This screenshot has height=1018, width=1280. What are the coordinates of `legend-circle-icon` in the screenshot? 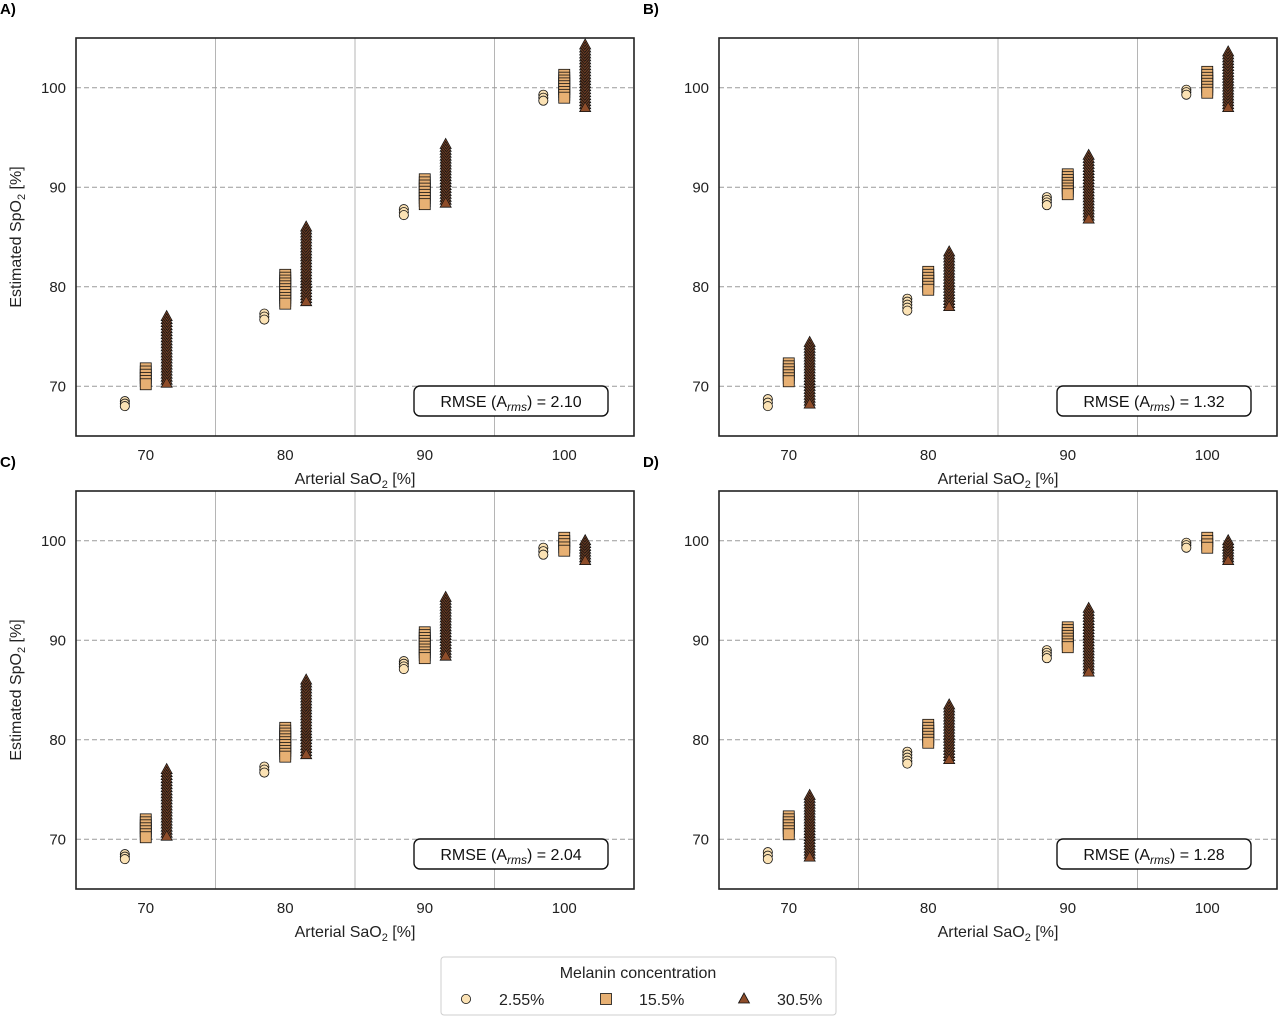 It's located at (465, 999).